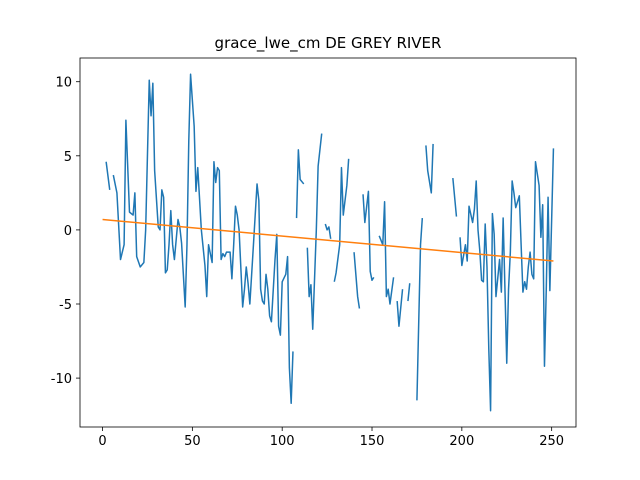  I want to click on x-tick-label: 150, so click(372, 441).